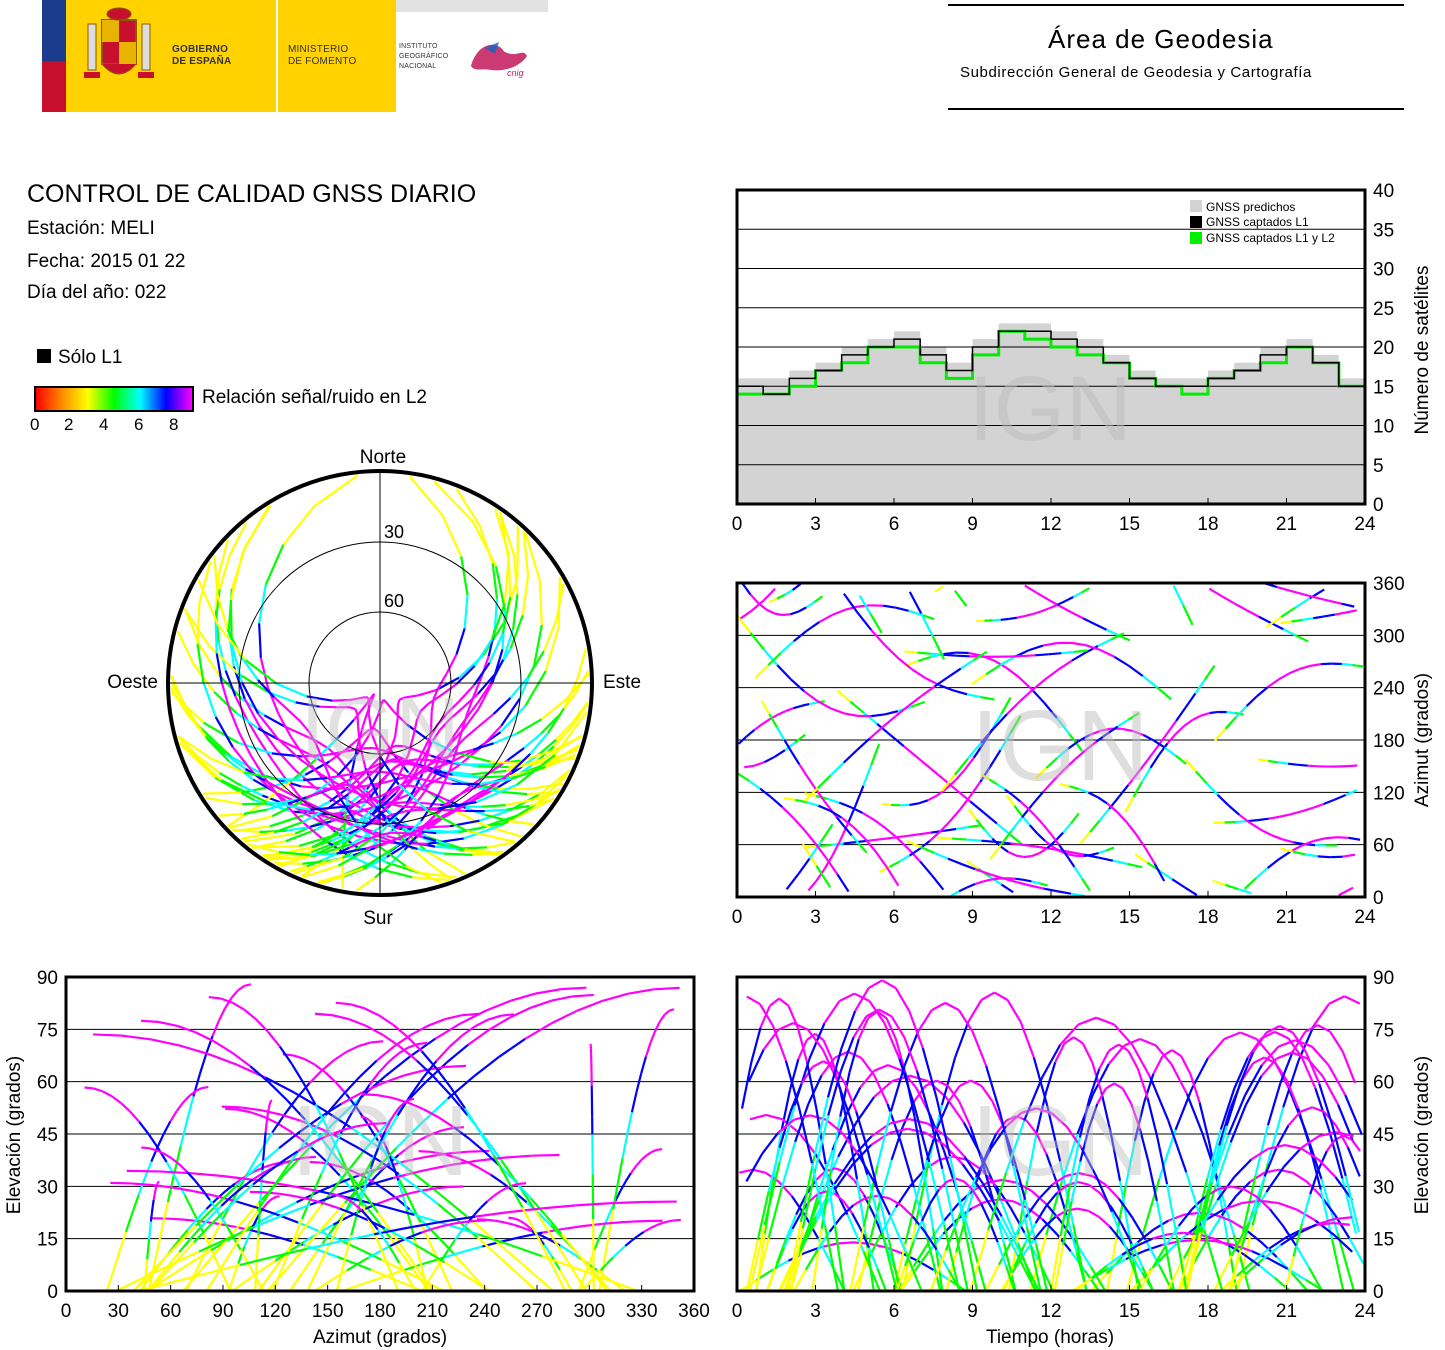 This screenshot has width=1445, height=1350. Describe the element at coordinates (385, 1303) in the screenshot. I see `elaz-x-ticks: 0 30 60 90 120 150 180 210 240 270 300 330 360` at that location.